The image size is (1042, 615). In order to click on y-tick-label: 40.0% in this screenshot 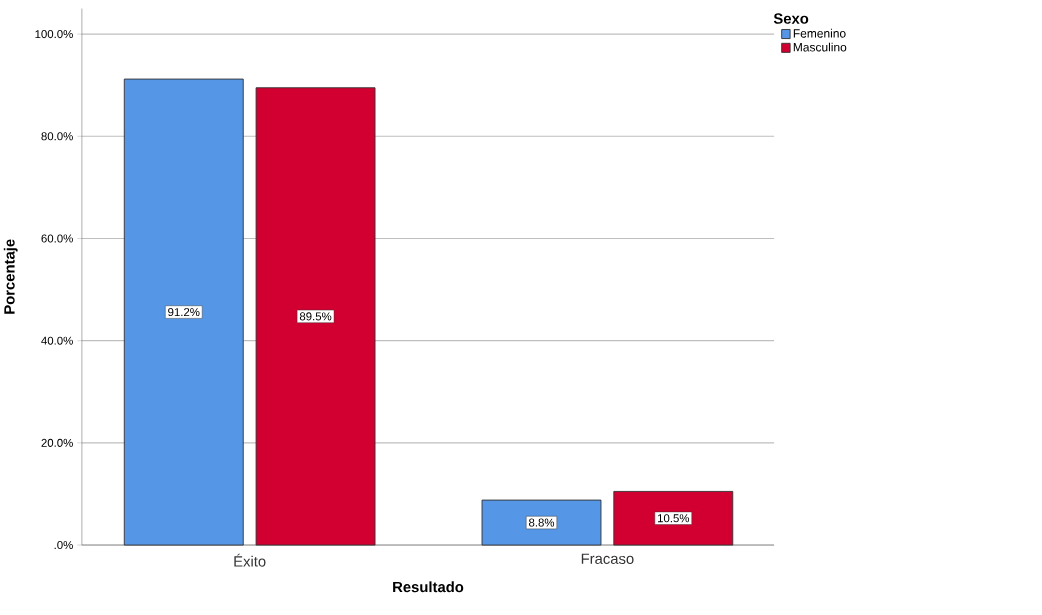, I will do `click(57, 340)`.